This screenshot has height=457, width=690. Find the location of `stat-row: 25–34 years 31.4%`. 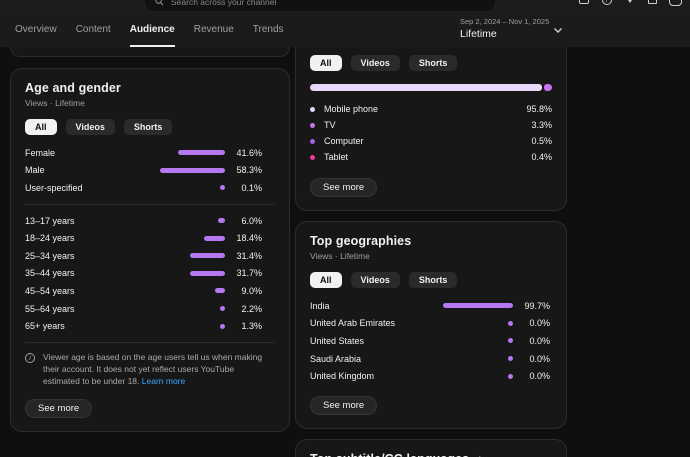

stat-row: 25–34 years 31.4% is located at coordinates (150, 256).